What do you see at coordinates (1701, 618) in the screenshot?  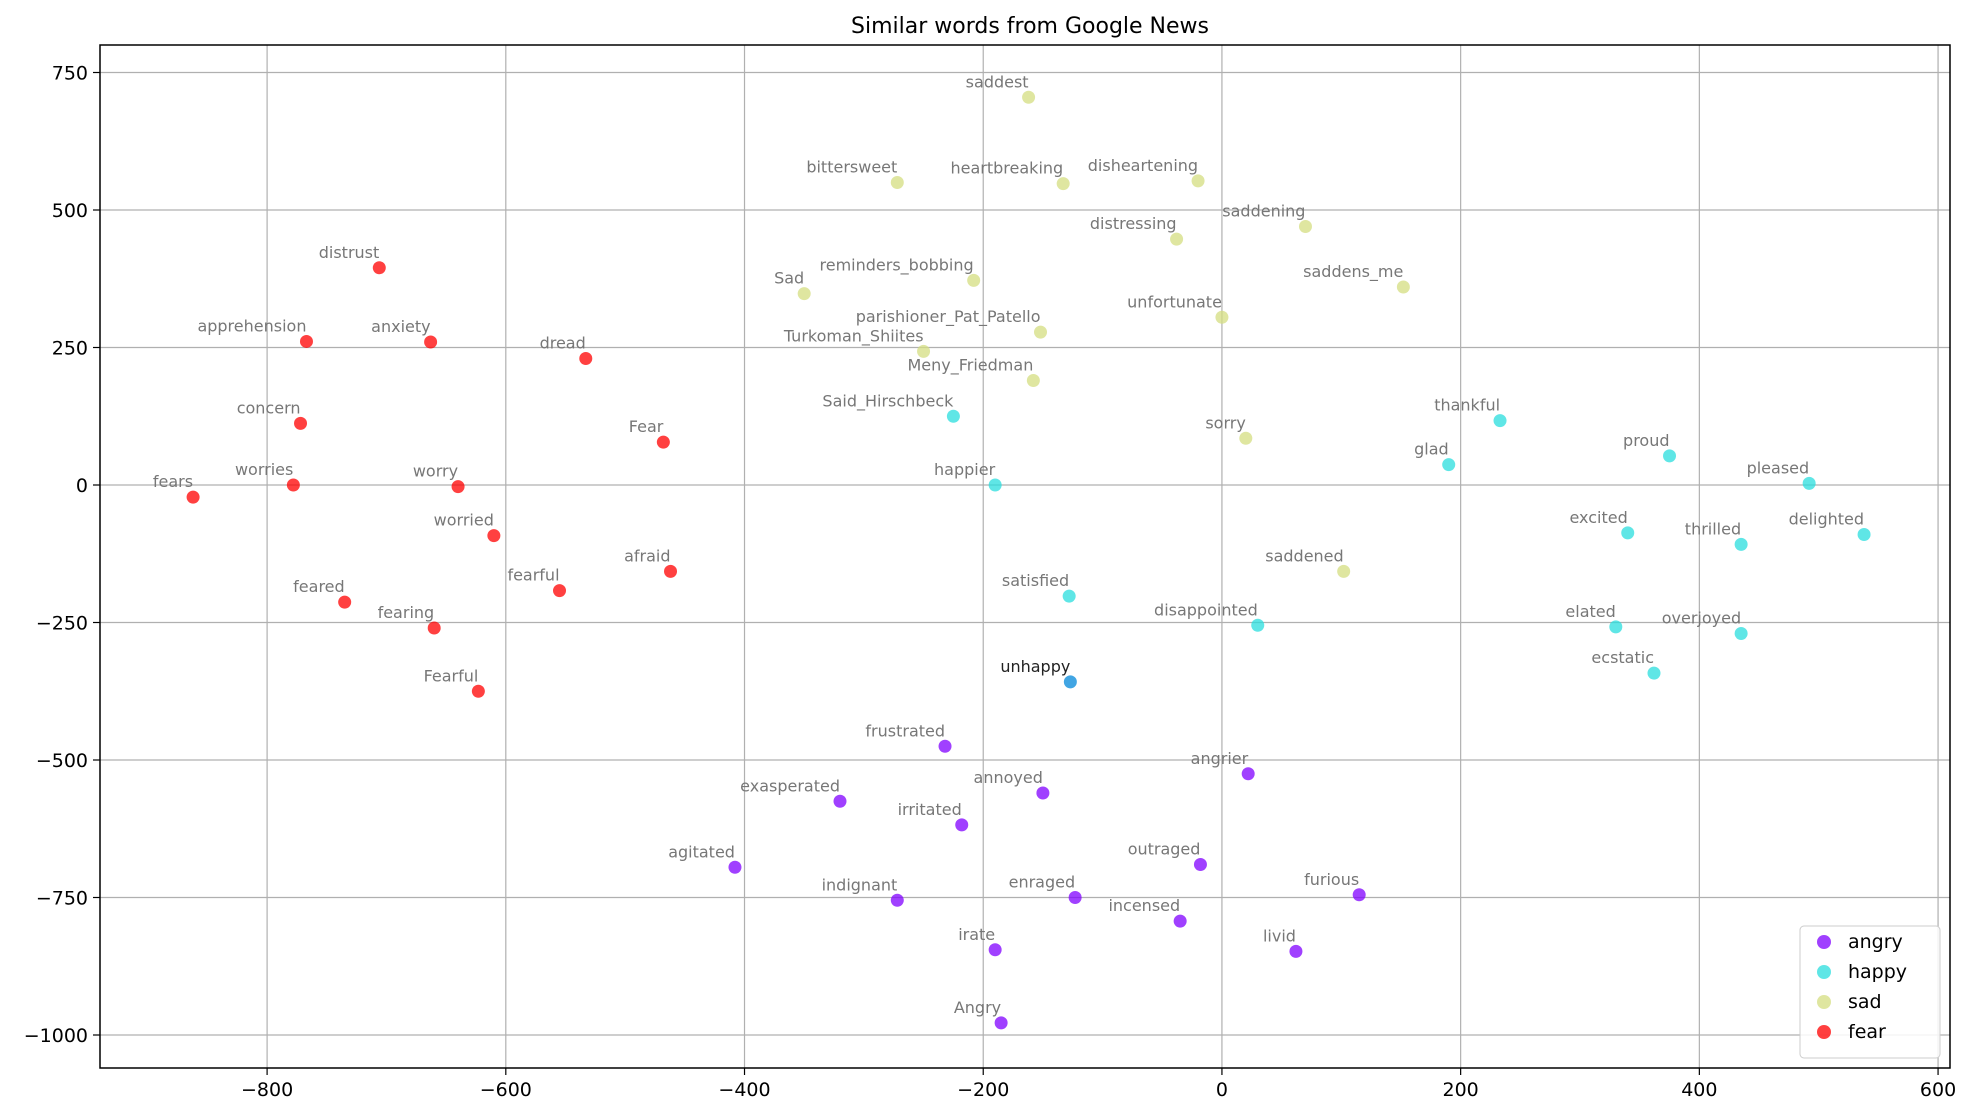 I see `point-label: overjoyed` at bounding box center [1701, 618].